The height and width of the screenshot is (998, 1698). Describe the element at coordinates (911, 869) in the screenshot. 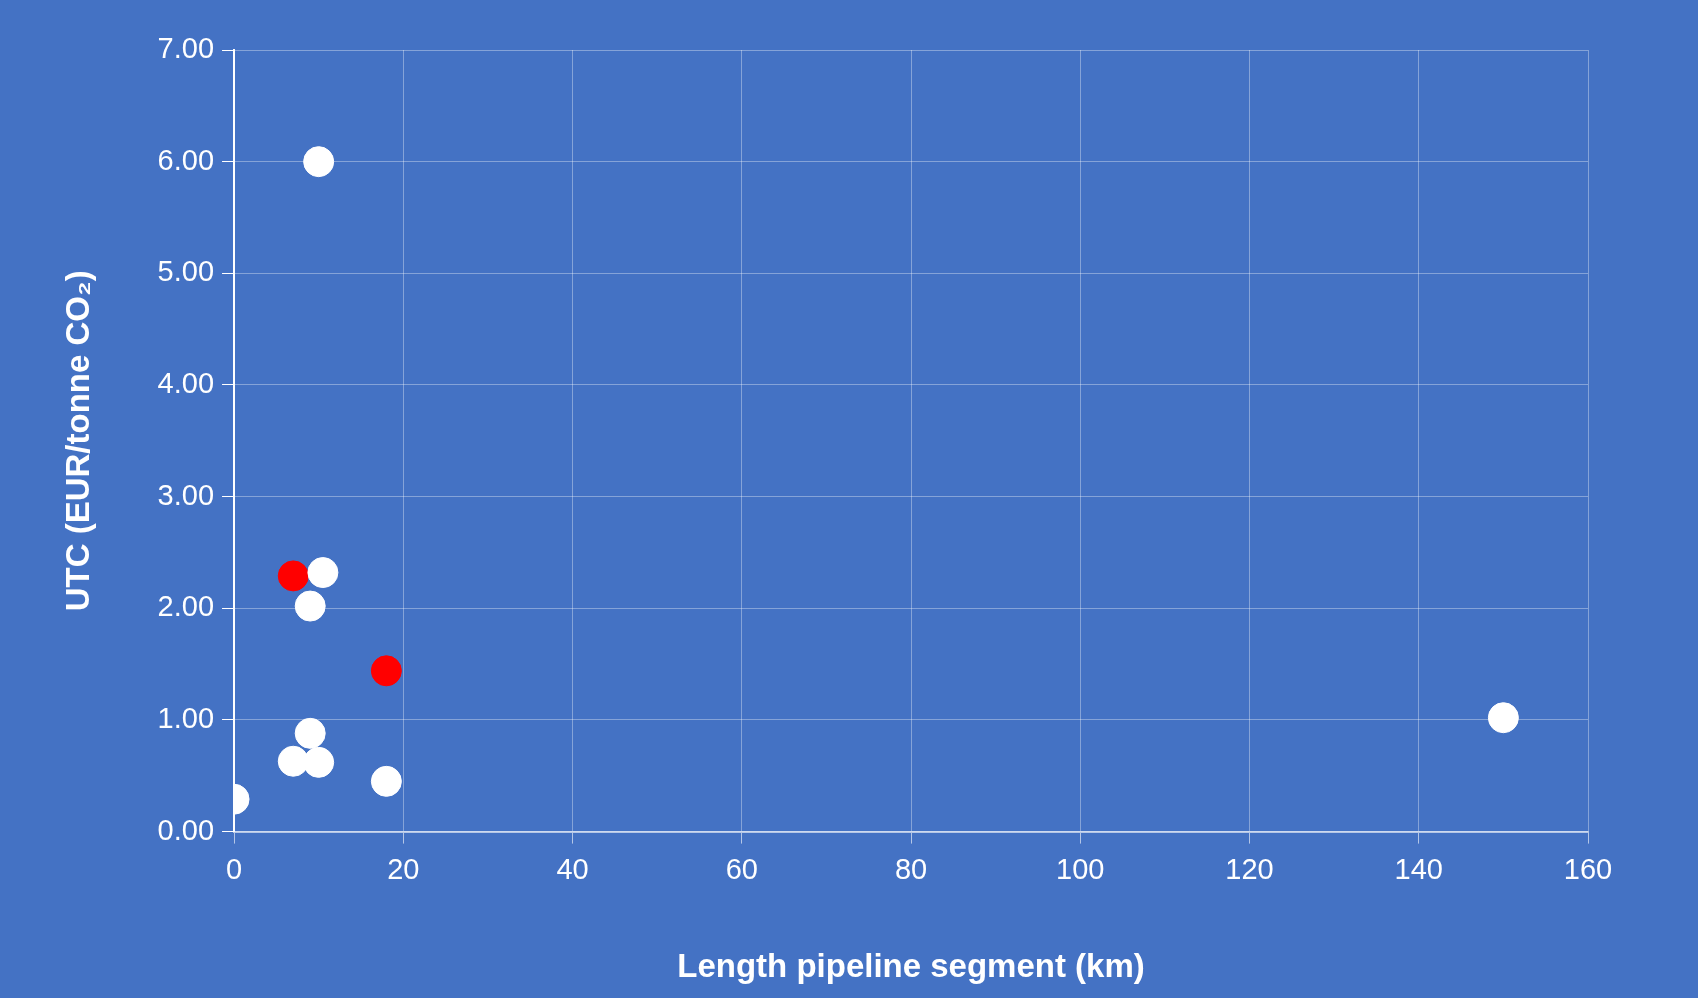

I see `x-tick-label: 80` at that location.